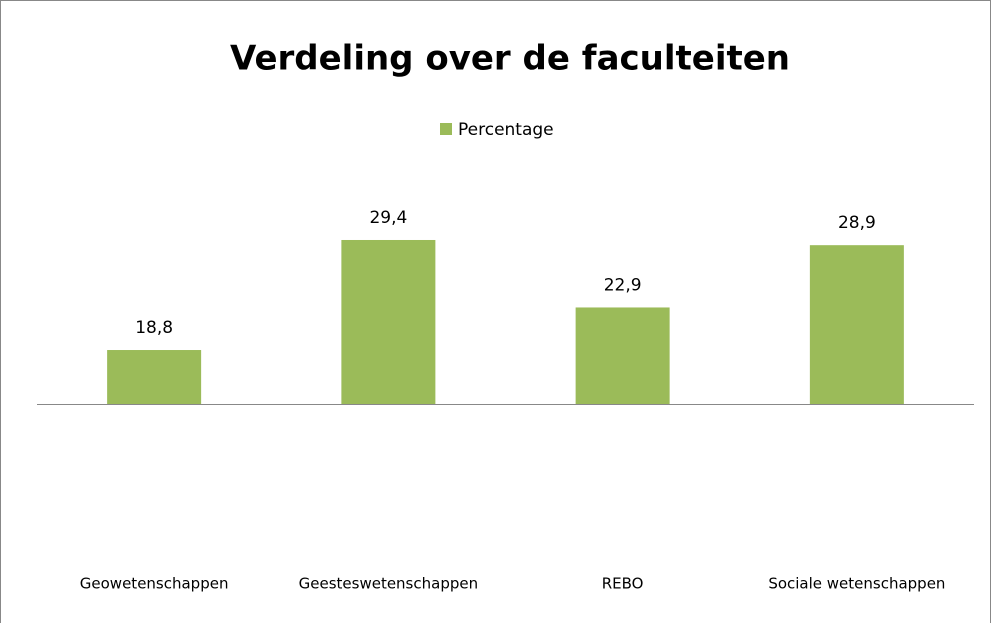 The image size is (992, 627). I want to click on legend-label: Percentage, so click(506, 130).